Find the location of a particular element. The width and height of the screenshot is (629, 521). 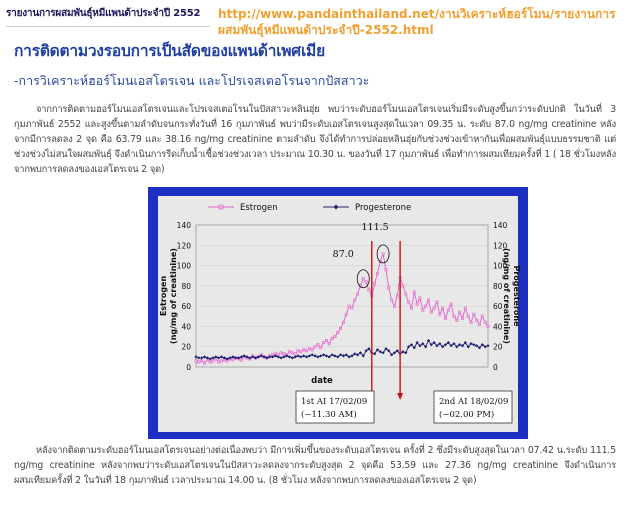

site-title: รายงานการผสมพันธุ์หมีแพนด้าประจำปี 2552 is located at coordinates (103, 13).